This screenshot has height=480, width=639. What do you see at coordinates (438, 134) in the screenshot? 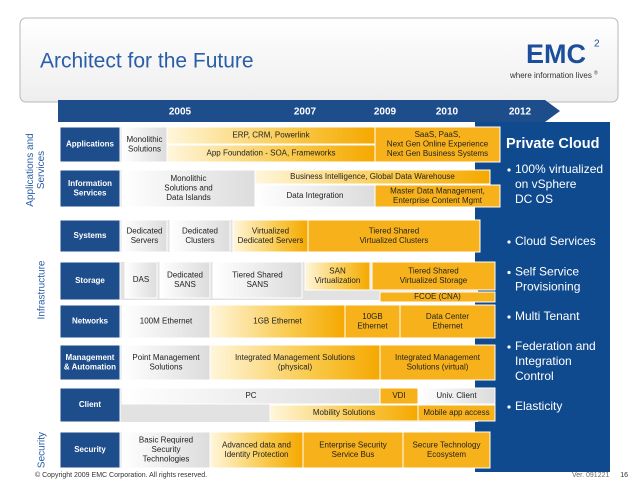
I see `item-text: SaaS, PaaS,` at bounding box center [438, 134].